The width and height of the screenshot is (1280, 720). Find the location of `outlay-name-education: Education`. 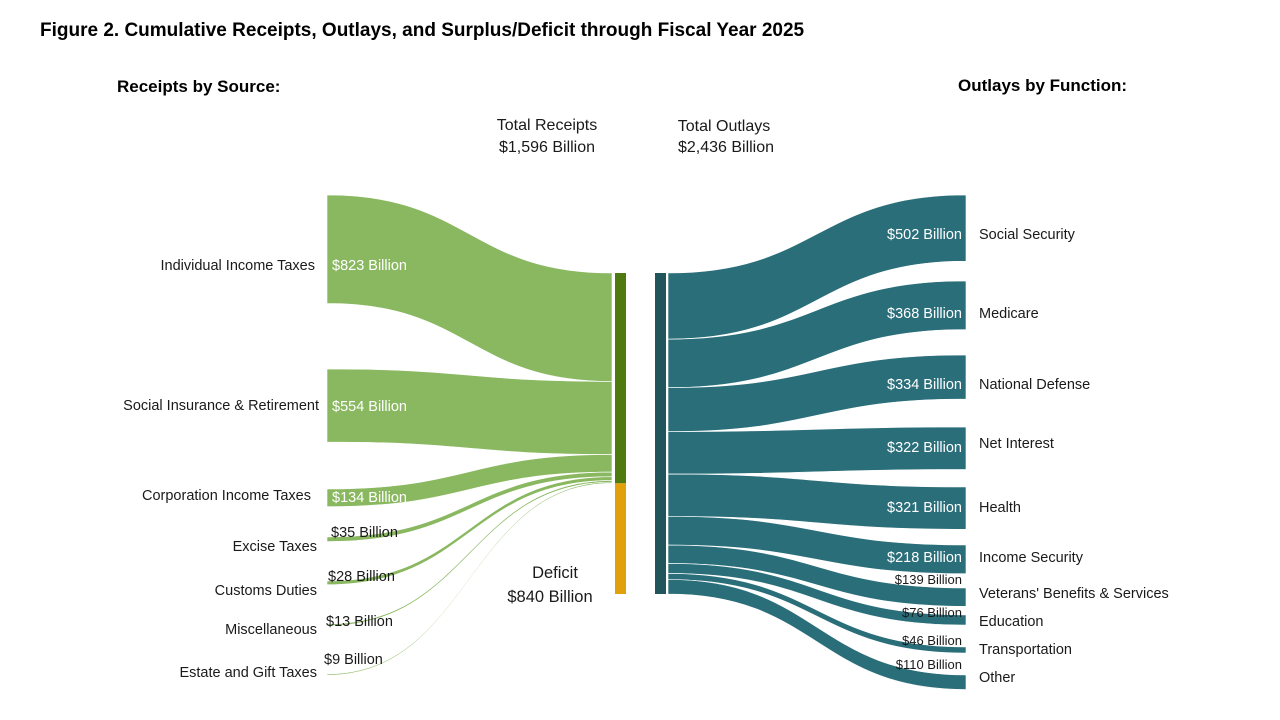

outlay-name-education: Education is located at coordinates (1011, 622).